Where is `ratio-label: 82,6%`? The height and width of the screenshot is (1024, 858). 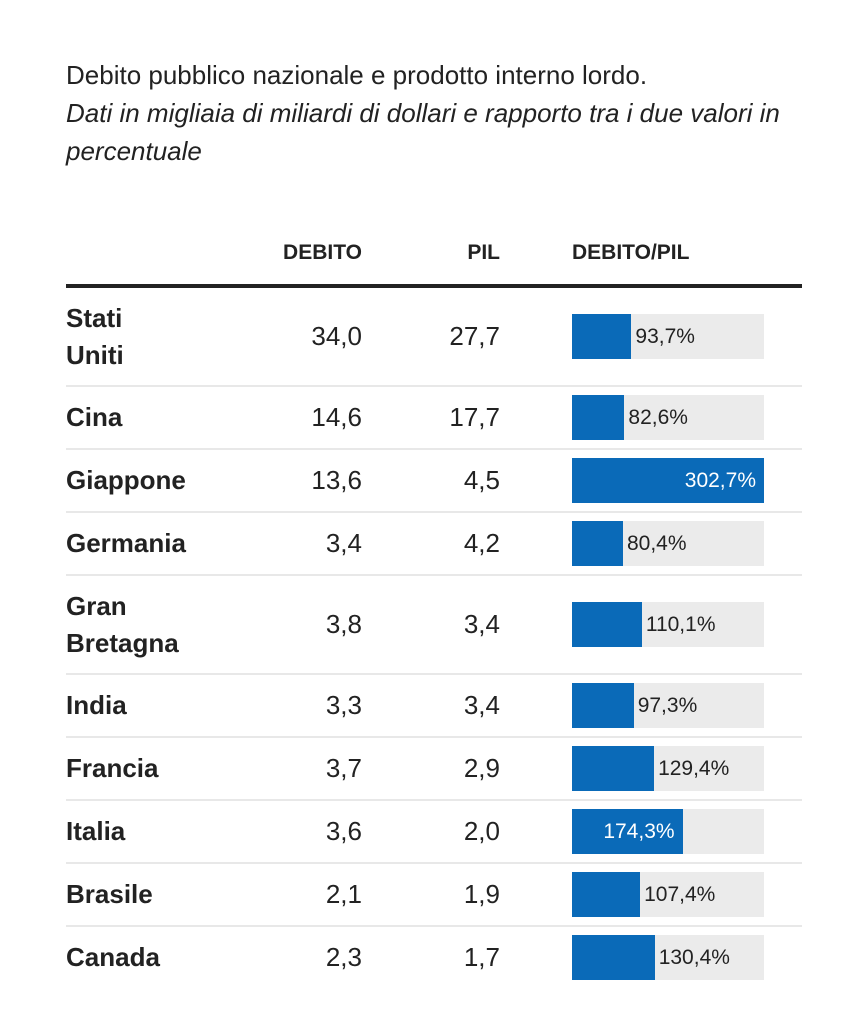
ratio-label: 82,6% is located at coordinates (658, 417).